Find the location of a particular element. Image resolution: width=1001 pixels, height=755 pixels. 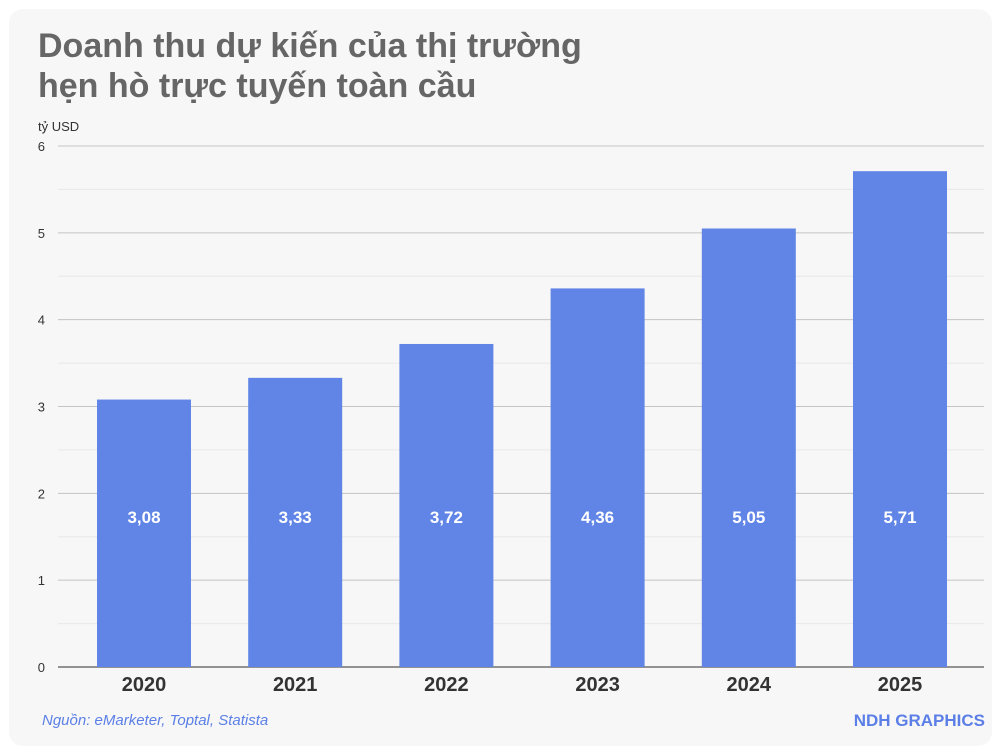

y-tick-label: 4 is located at coordinates (41, 320).